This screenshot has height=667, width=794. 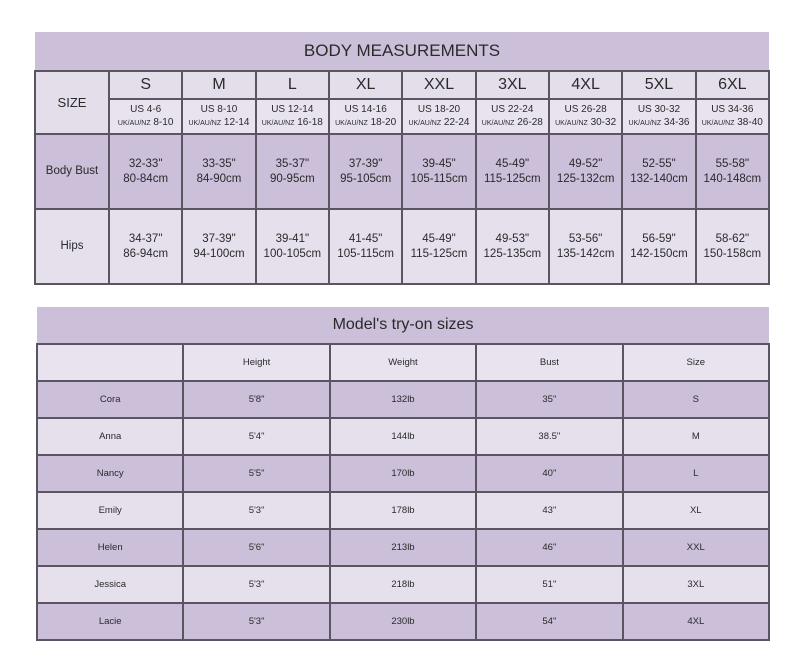 I want to click on table-cell: 144lb, so click(x=403, y=436).